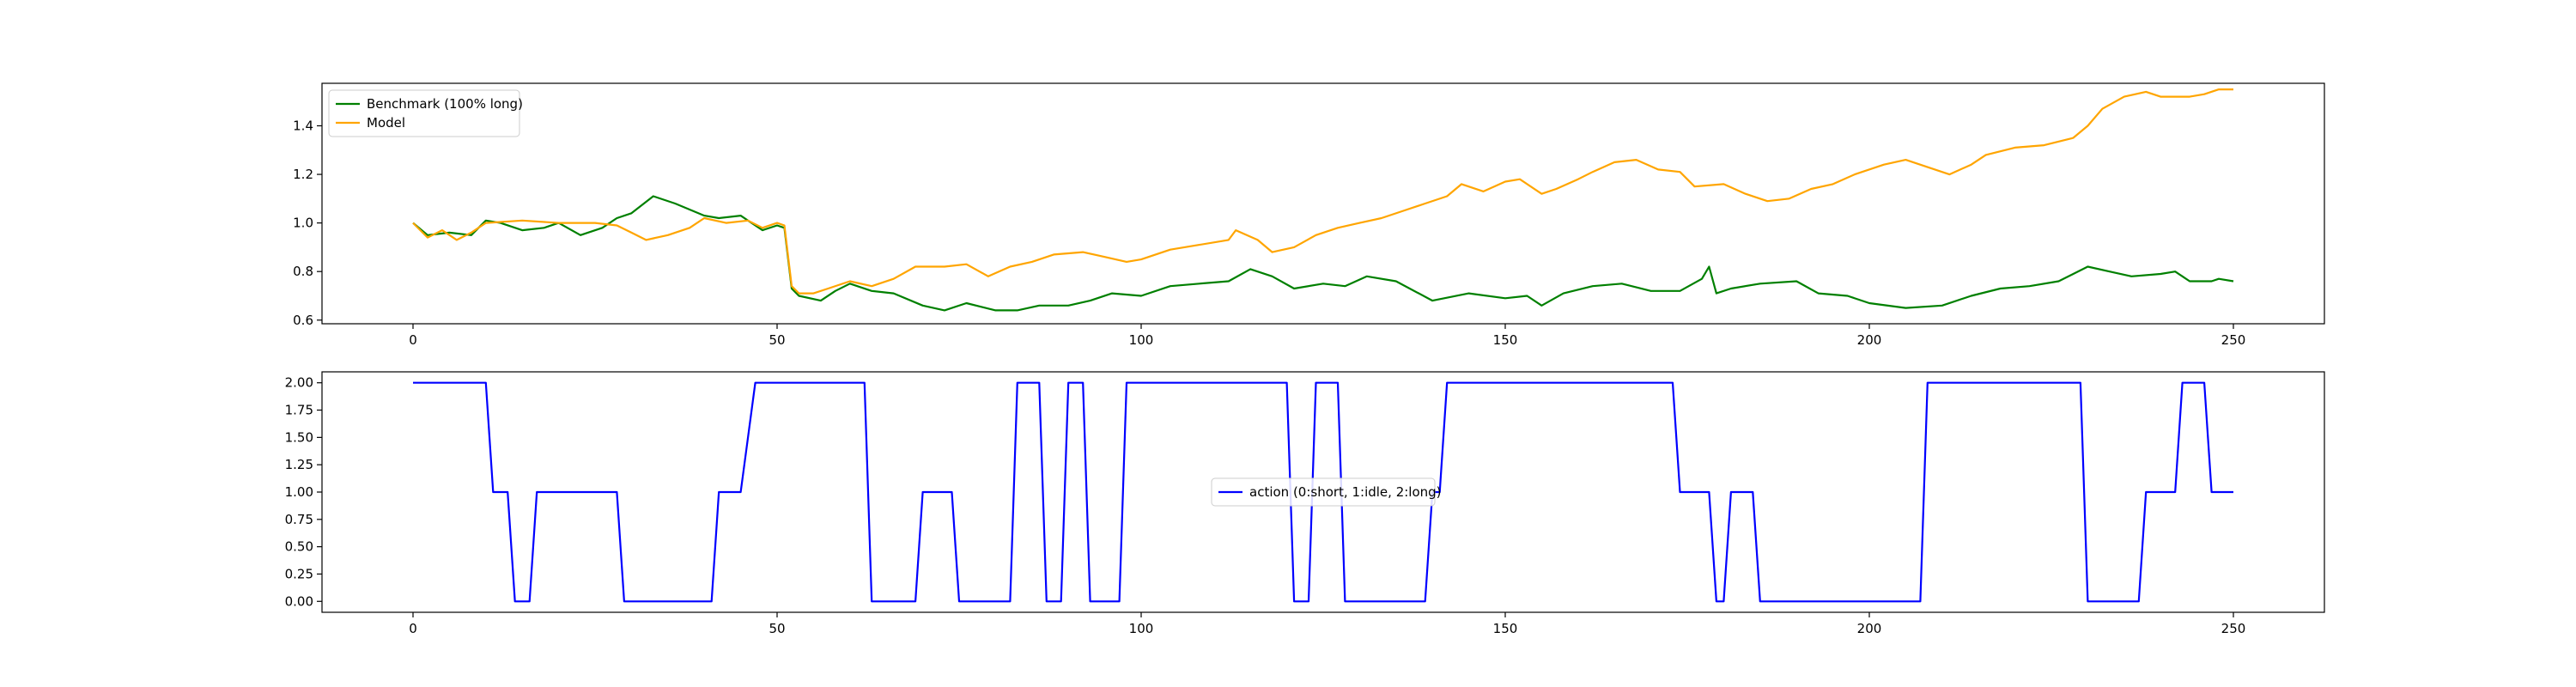 The height and width of the screenshot is (687, 2576). Describe the element at coordinates (1345, 492) in the screenshot. I see `legend-label: action (0:short, 1:idle, 2:long)` at that location.